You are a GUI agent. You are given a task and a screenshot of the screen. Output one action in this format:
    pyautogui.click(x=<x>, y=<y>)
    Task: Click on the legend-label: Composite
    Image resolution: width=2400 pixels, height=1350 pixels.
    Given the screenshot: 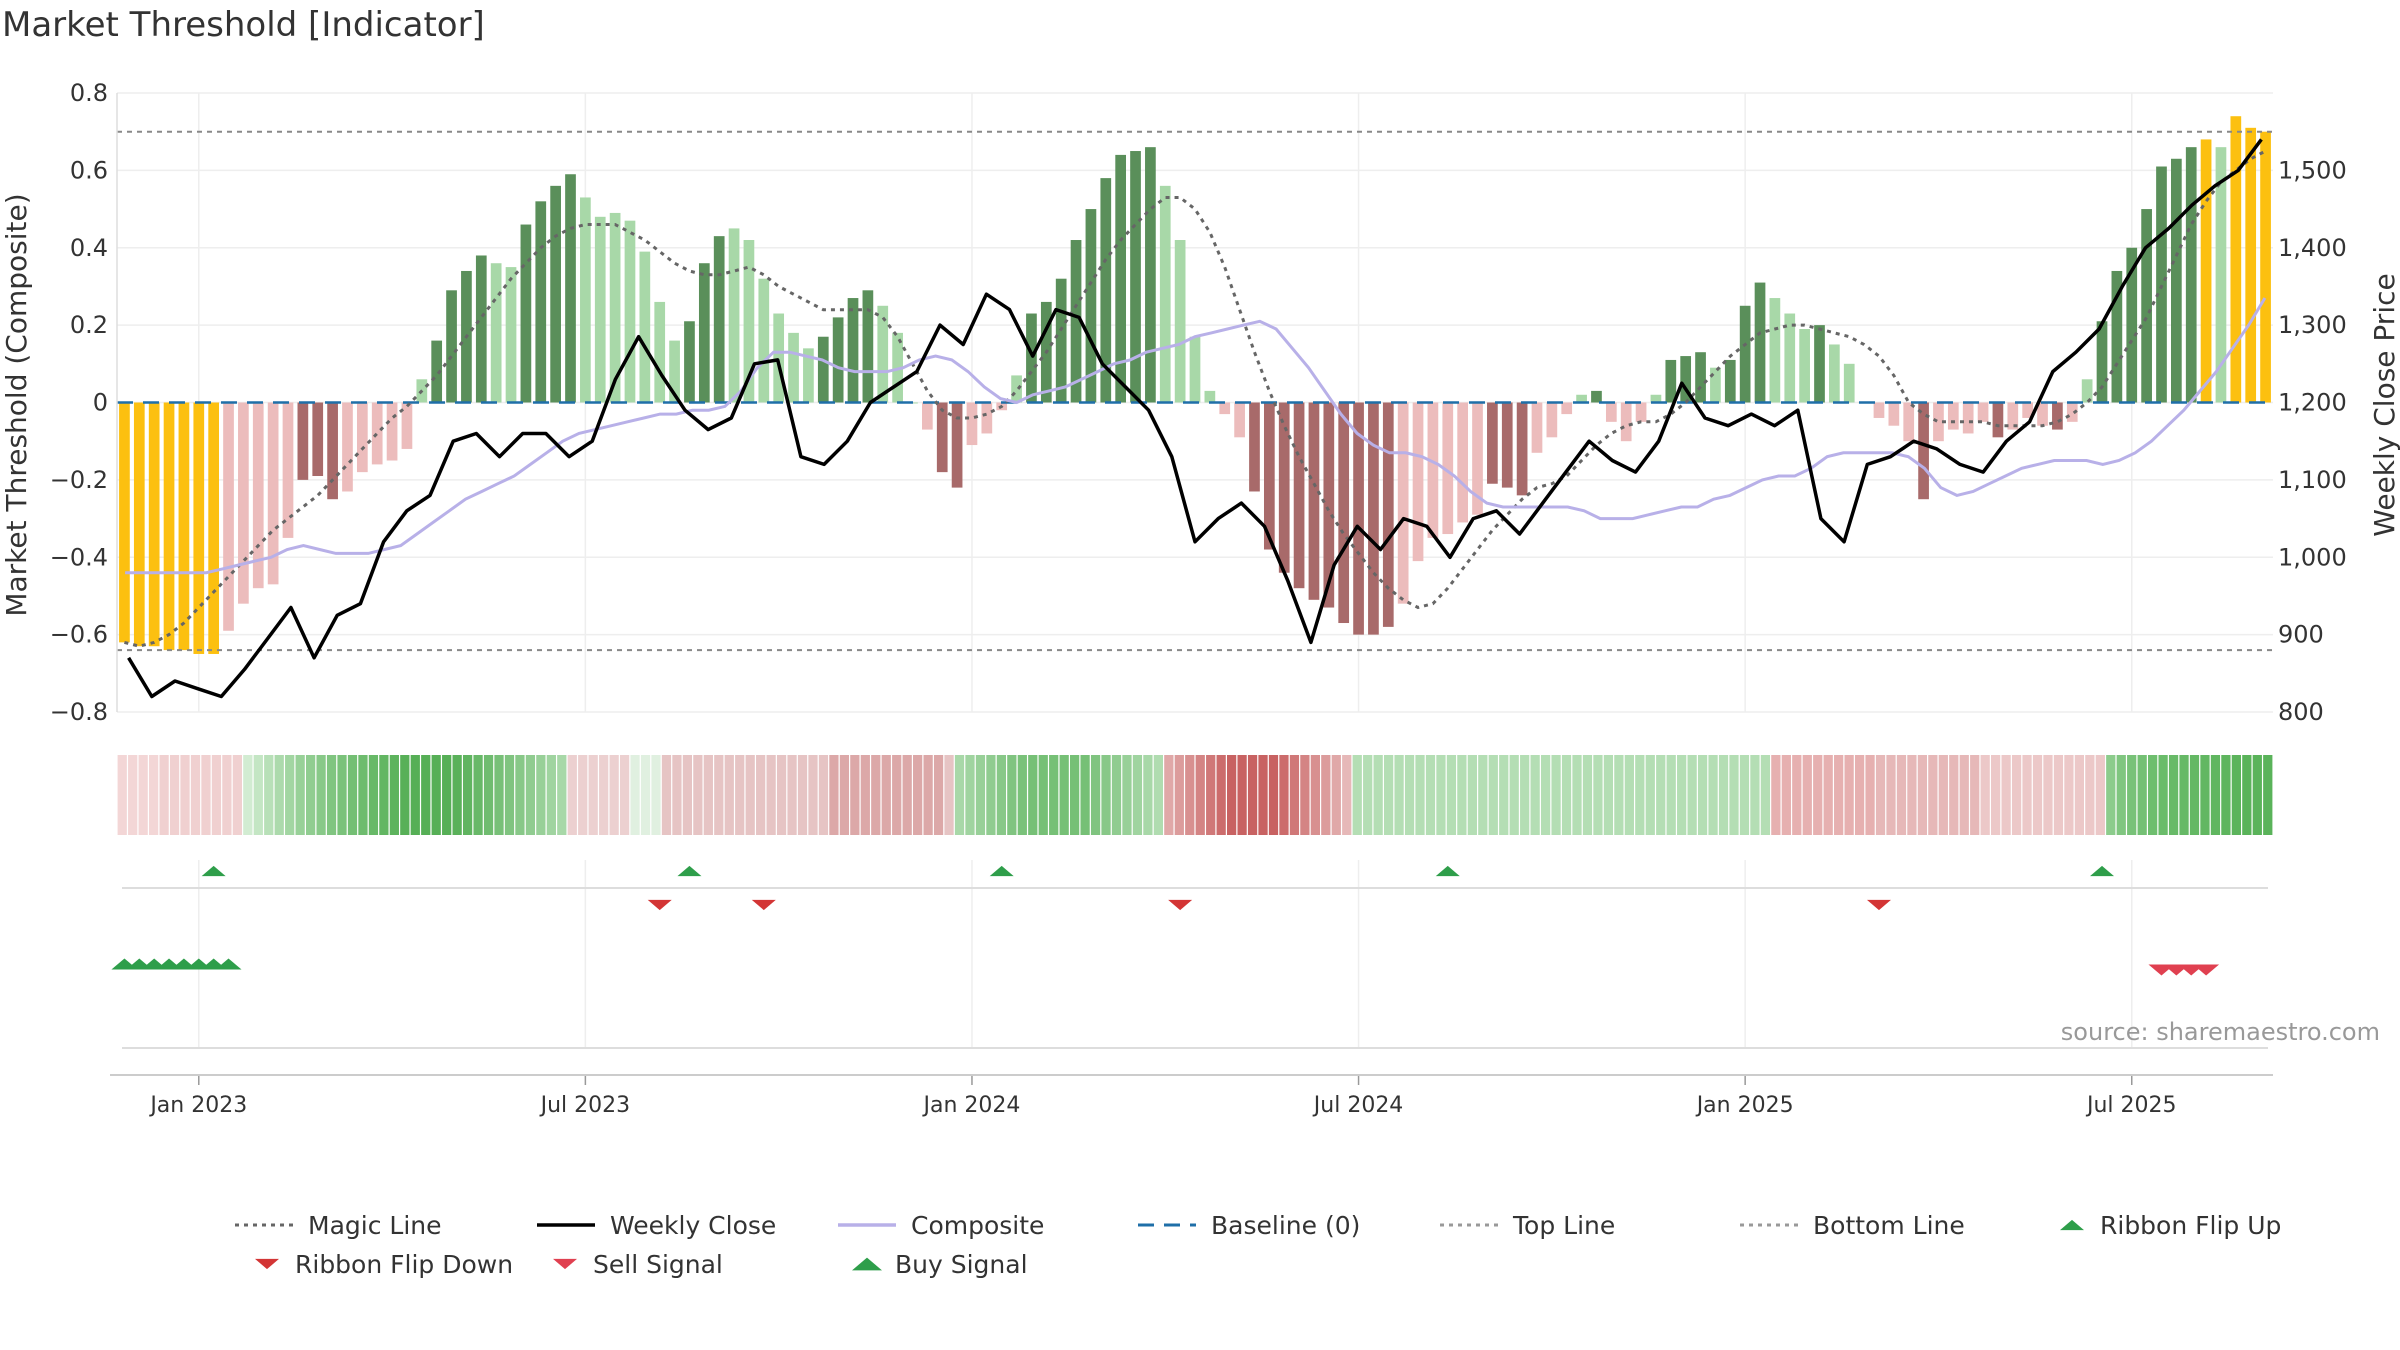 What is the action you would take?
    pyautogui.click(x=977, y=1225)
    